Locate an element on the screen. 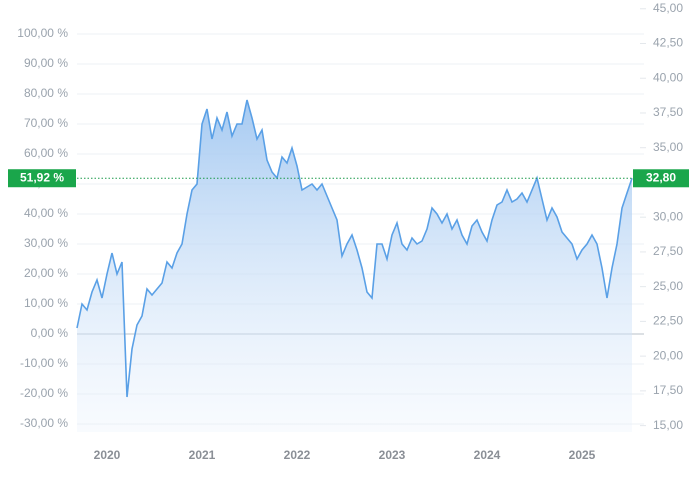  y2-tick-label: 40,00 is located at coordinates (668, 77).